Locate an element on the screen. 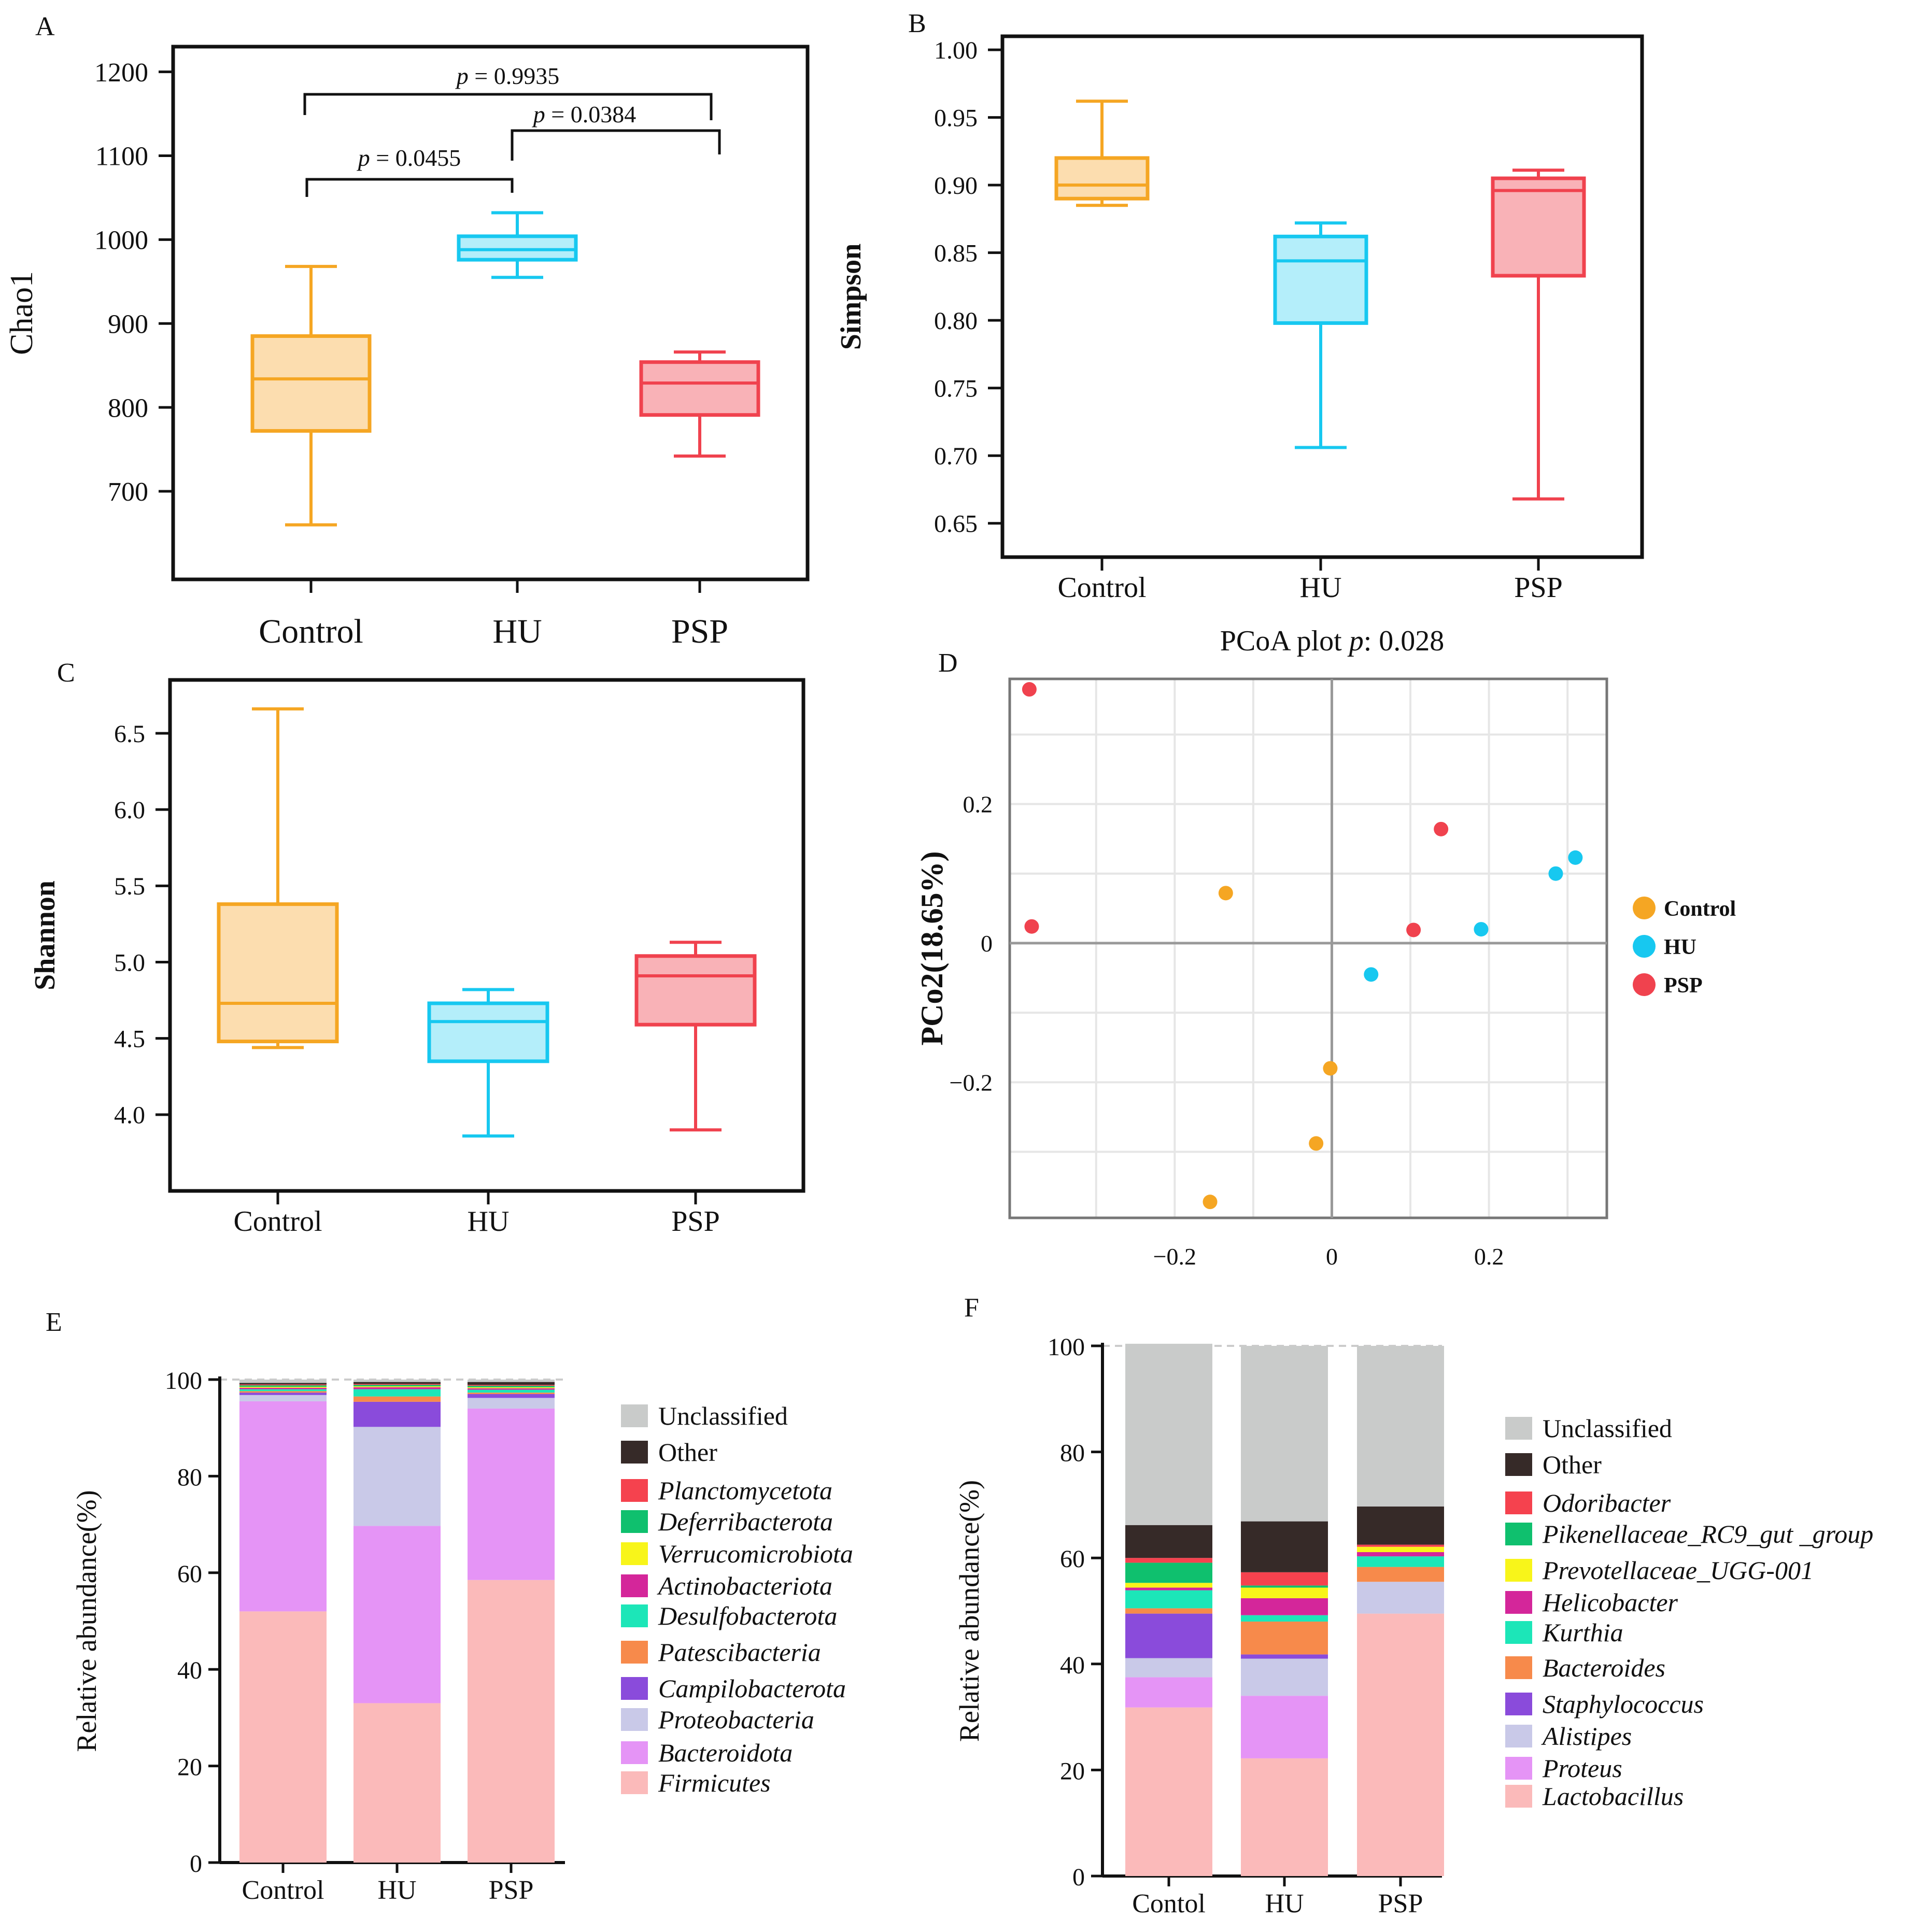 The height and width of the screenshot is (1932, 1909). bar-segment-helicobacter is located at coordinates (1400, 1554).